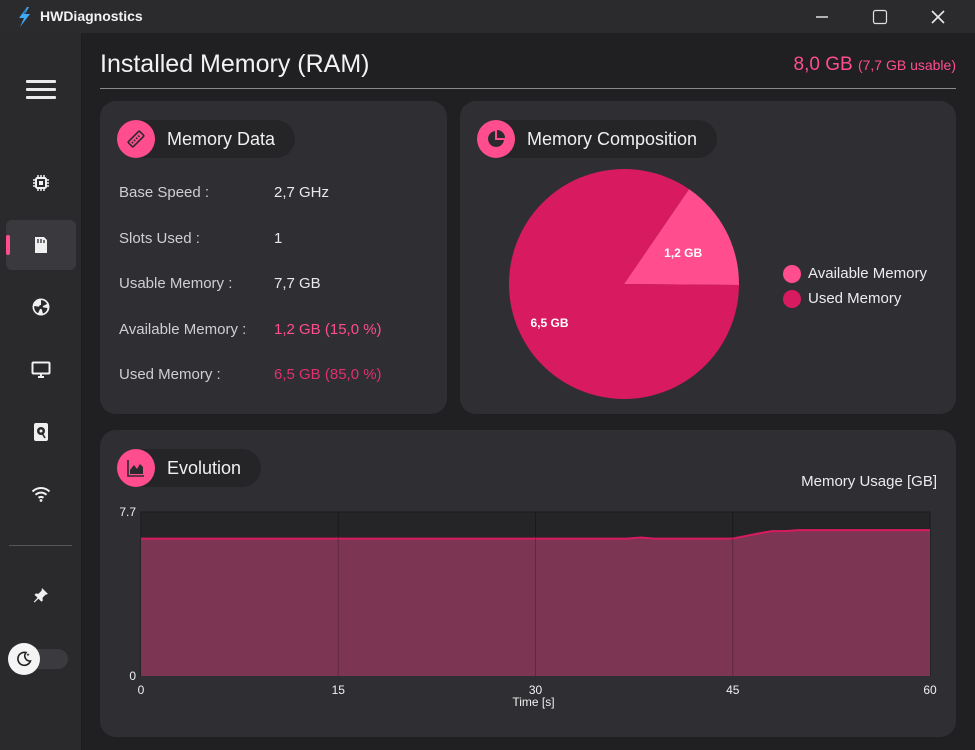 The width and height of the screenshot is (975, 750). Describe the element at coordinates (8, 245) in the screenshot. I see `active-indicator` at that location.